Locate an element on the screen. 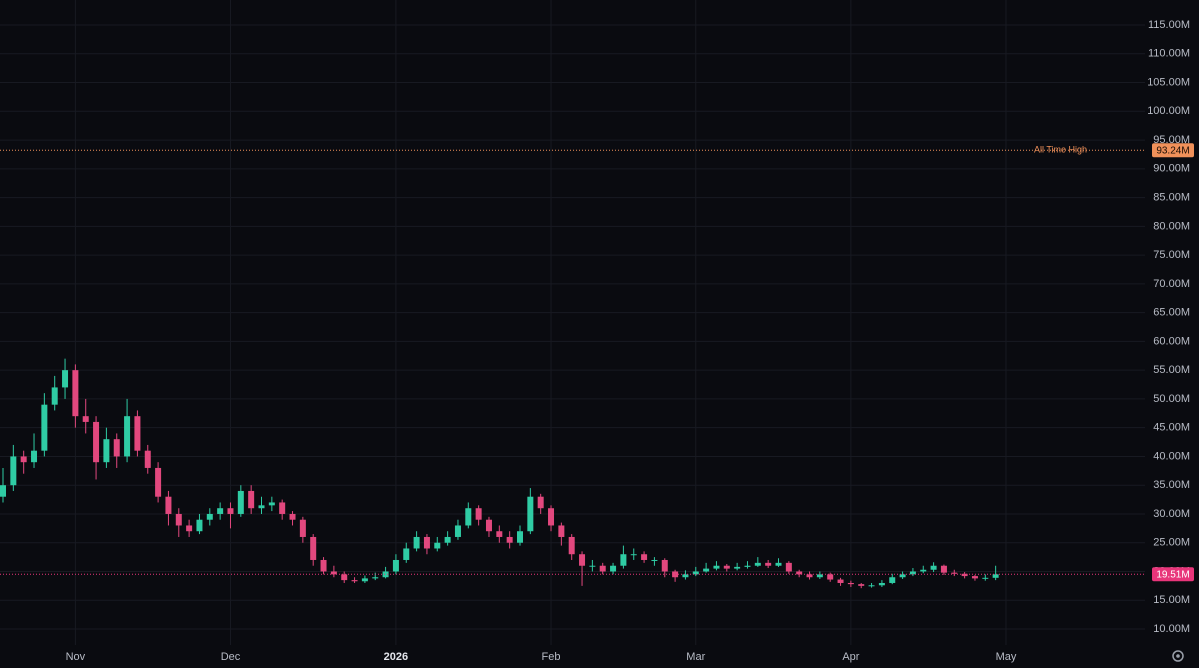 Image resolution: width=1199 pixels, height=668 pixels. settings-ring is located at coordinates (1178, 656).